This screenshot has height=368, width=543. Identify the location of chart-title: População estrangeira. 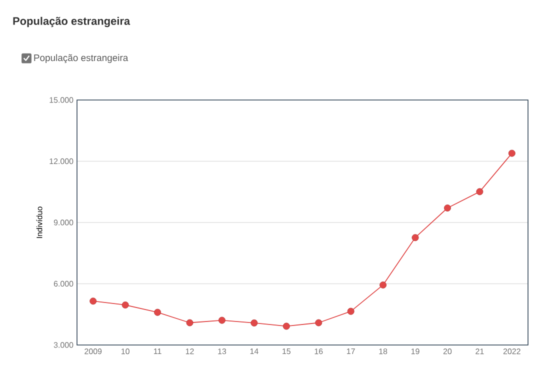
(71, 22).